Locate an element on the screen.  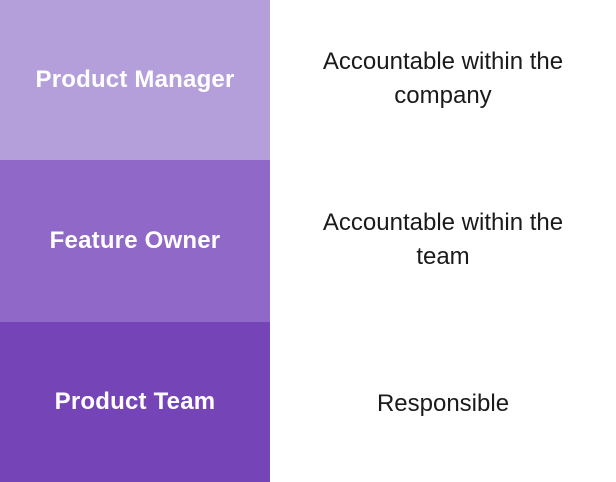
role-label: Product Manager is located at coordinates (135, 79).